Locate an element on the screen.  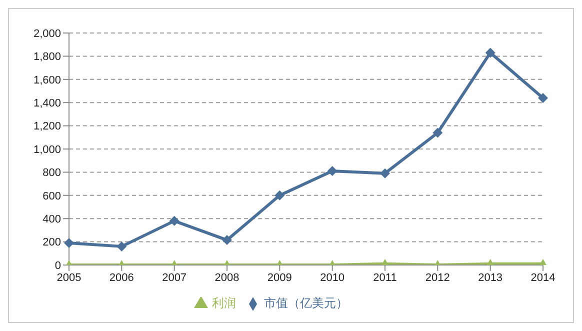
y-tick-label: 400 is located at coordinates (51, 220).